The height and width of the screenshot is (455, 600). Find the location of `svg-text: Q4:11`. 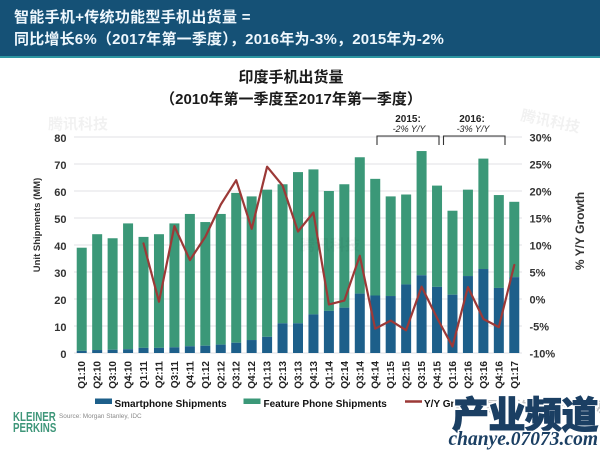

svg-text: Q4:11 is located at coordinates (190, 375).